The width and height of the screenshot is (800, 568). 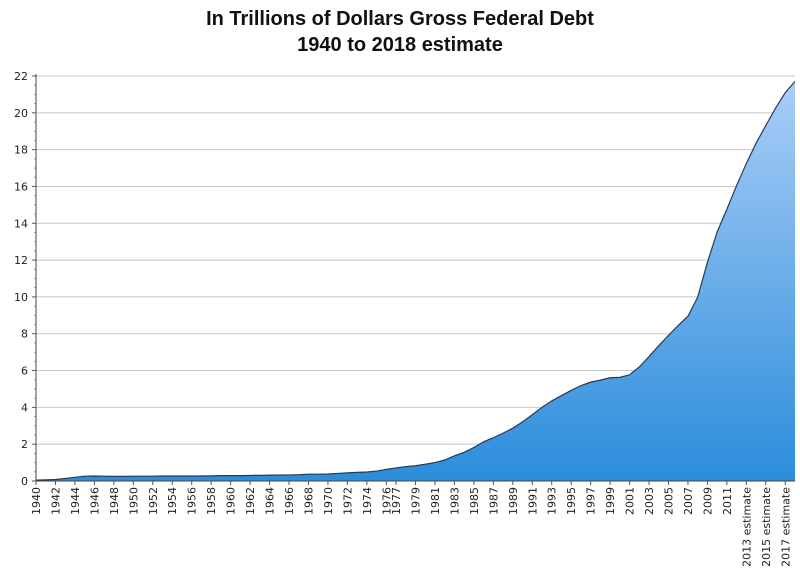 I want to click on x-tick-label-1966: 1966, so click(x=289, y=501).